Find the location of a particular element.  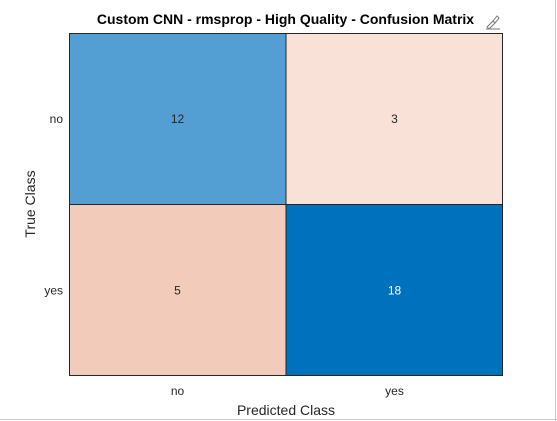

y-tick-label-no: no is located at coordinates (57, 119).